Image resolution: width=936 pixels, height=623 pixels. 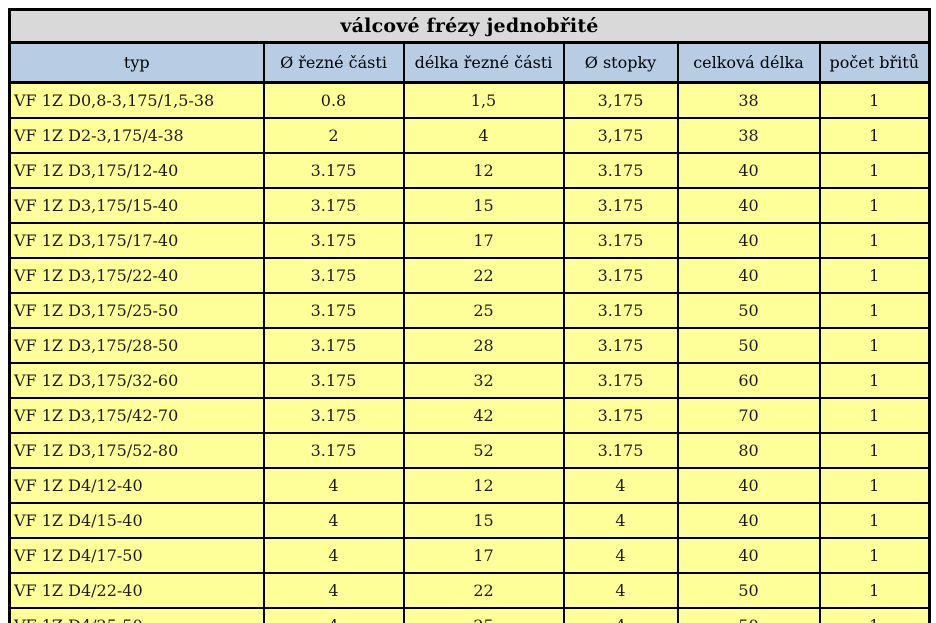 What do you see at coordinates (136, 135) in the screenshot?
I see `cell-typ: VF 1Z D2-3,175/4-38` at bounding box center [136, 135].